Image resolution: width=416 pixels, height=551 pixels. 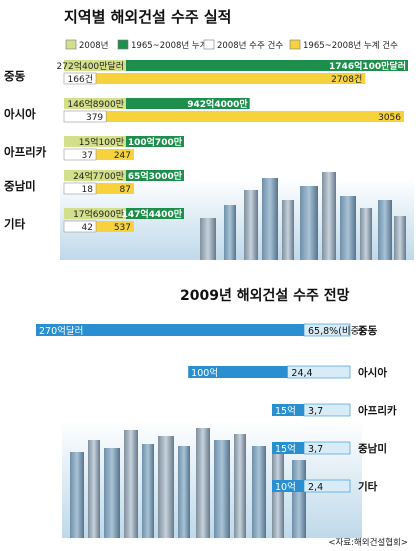 I want to click on chart1-label-count-2008: 166건, so click(x=80, y=79).